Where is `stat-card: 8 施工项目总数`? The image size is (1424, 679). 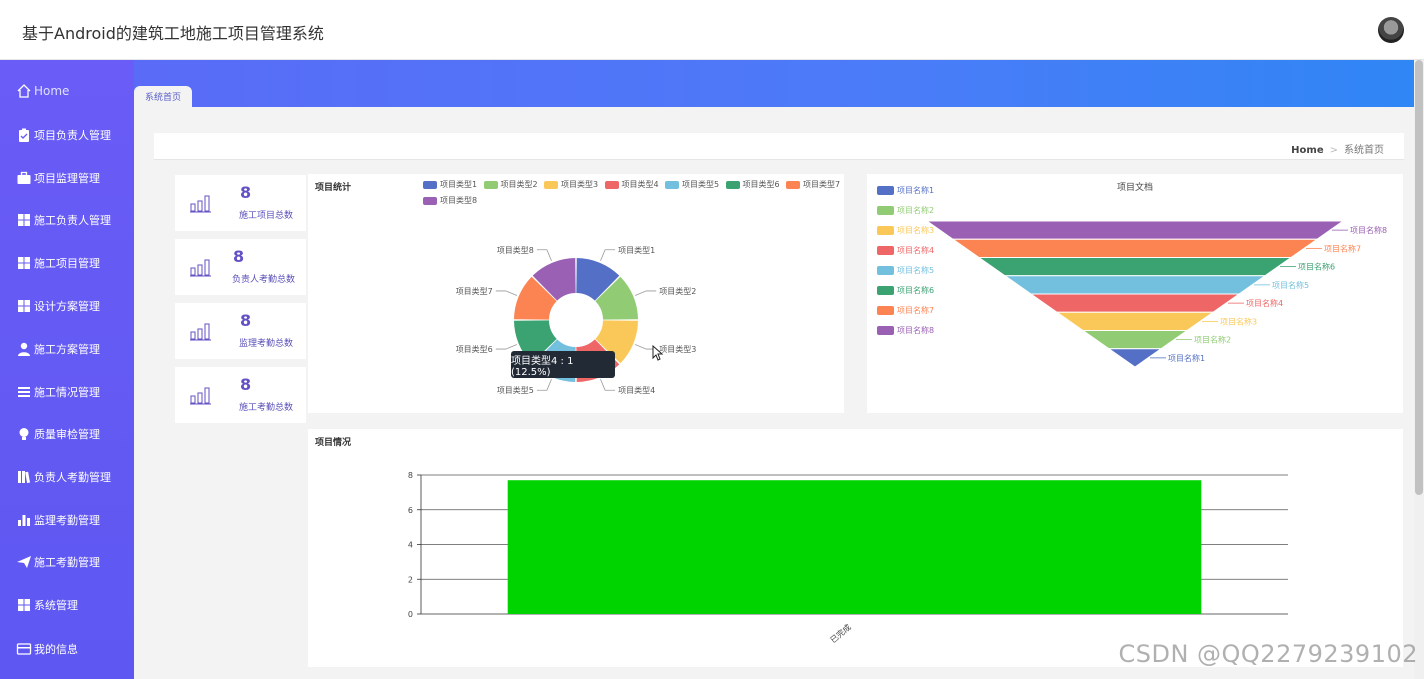
stat-card: 8 施工项目总数 is located at coordinates (240, 203).